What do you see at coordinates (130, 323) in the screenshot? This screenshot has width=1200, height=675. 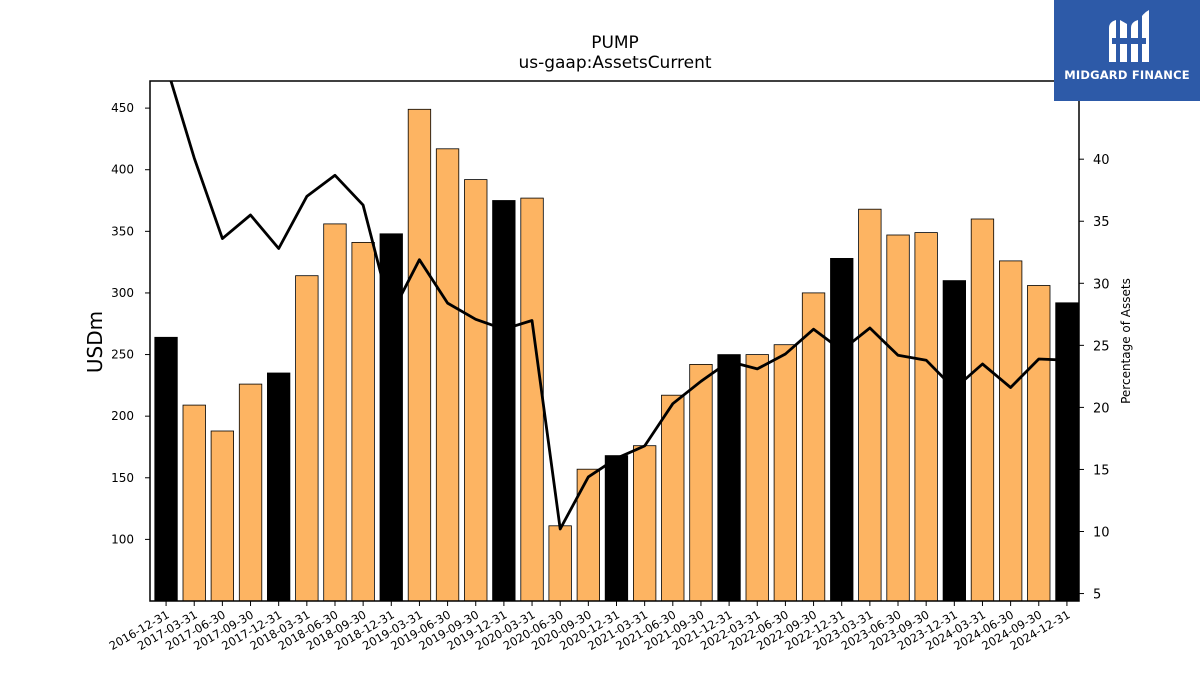 I see `y-axis-left: 100 150 200 250 300 350 400 450` at bounding box center [130, 323].